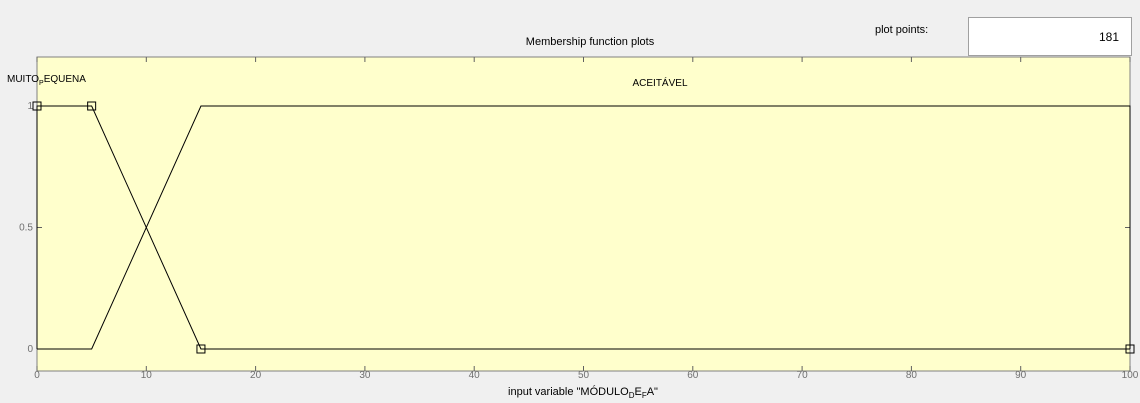 This screenshot has width=1140, height=403. What do you see at coordinates (584, 375) in the screenshot?
I see `x-tick-label: 50` at bounding box center [584, 375].